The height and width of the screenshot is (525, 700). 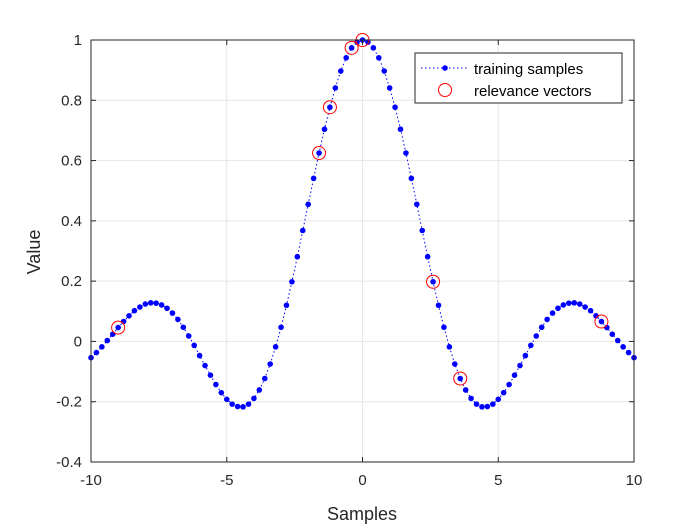 What do you see at coordinates (362, 480) in the screenshot?
I see `x-tick-label: 0` at bounding box center [362, 480].